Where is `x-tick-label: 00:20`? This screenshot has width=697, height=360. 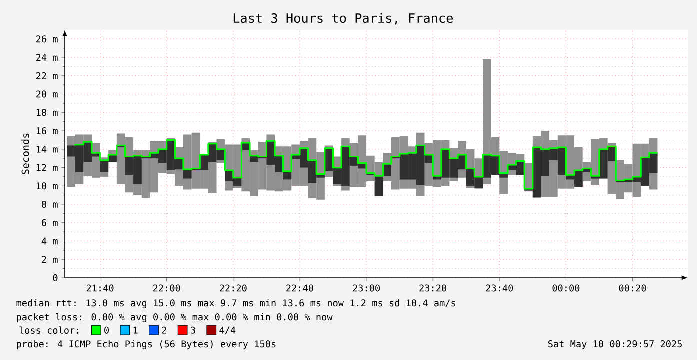
x-tick-label: 00:20 is located at coordinates (632, 288).